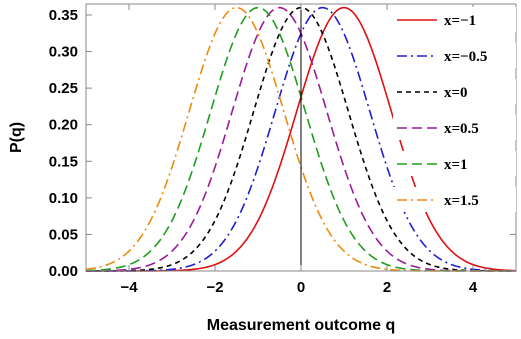  What do you see at coordinates (461, 129) in the screenshot?
I see `legend-label: x=0.5` at bounding box center [461, 129].